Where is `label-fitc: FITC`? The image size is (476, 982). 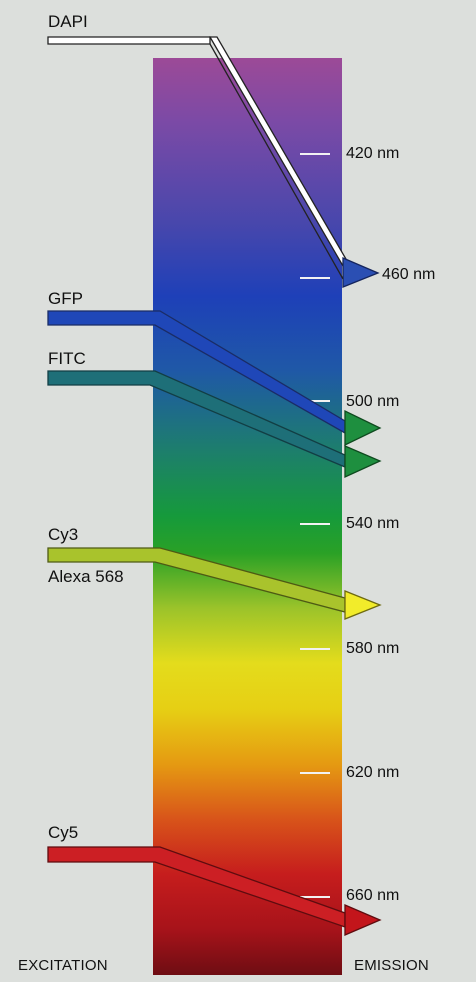
label-fitc: FITC is located at coordinates (67, 358).